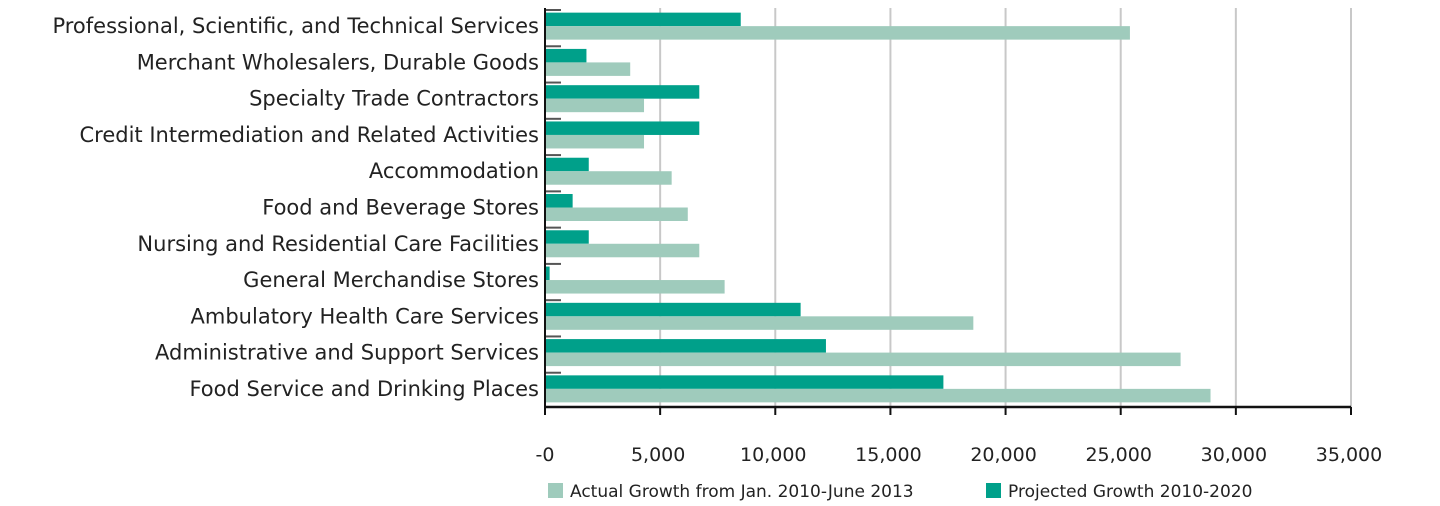 This screenshot has height=506, width=1440. Describe the element at coordinates (365, 316) in the screenshot. I see `category-label: Ambulatory Health Care Services` at that location.